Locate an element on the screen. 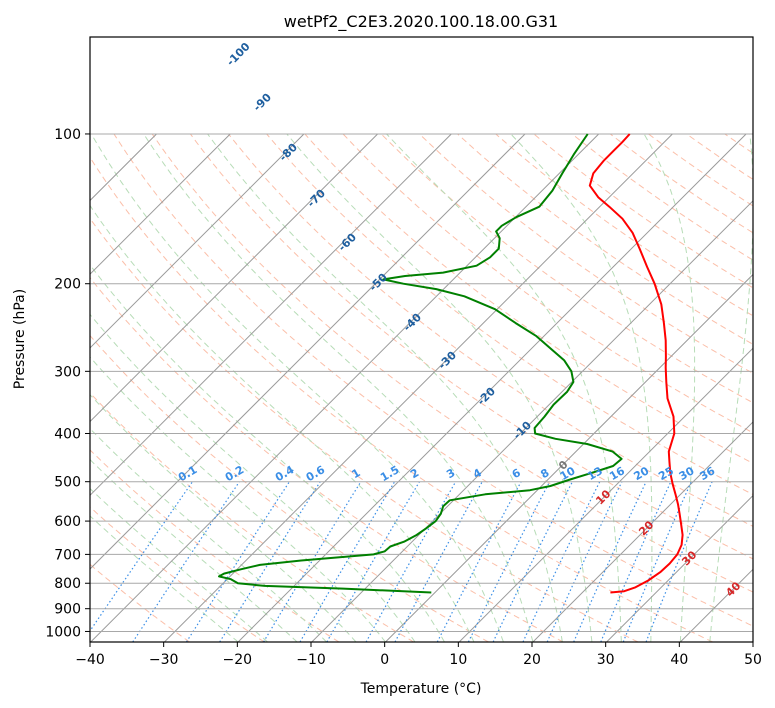  y-tick-label: 600 is located at coordinates (67, 522).